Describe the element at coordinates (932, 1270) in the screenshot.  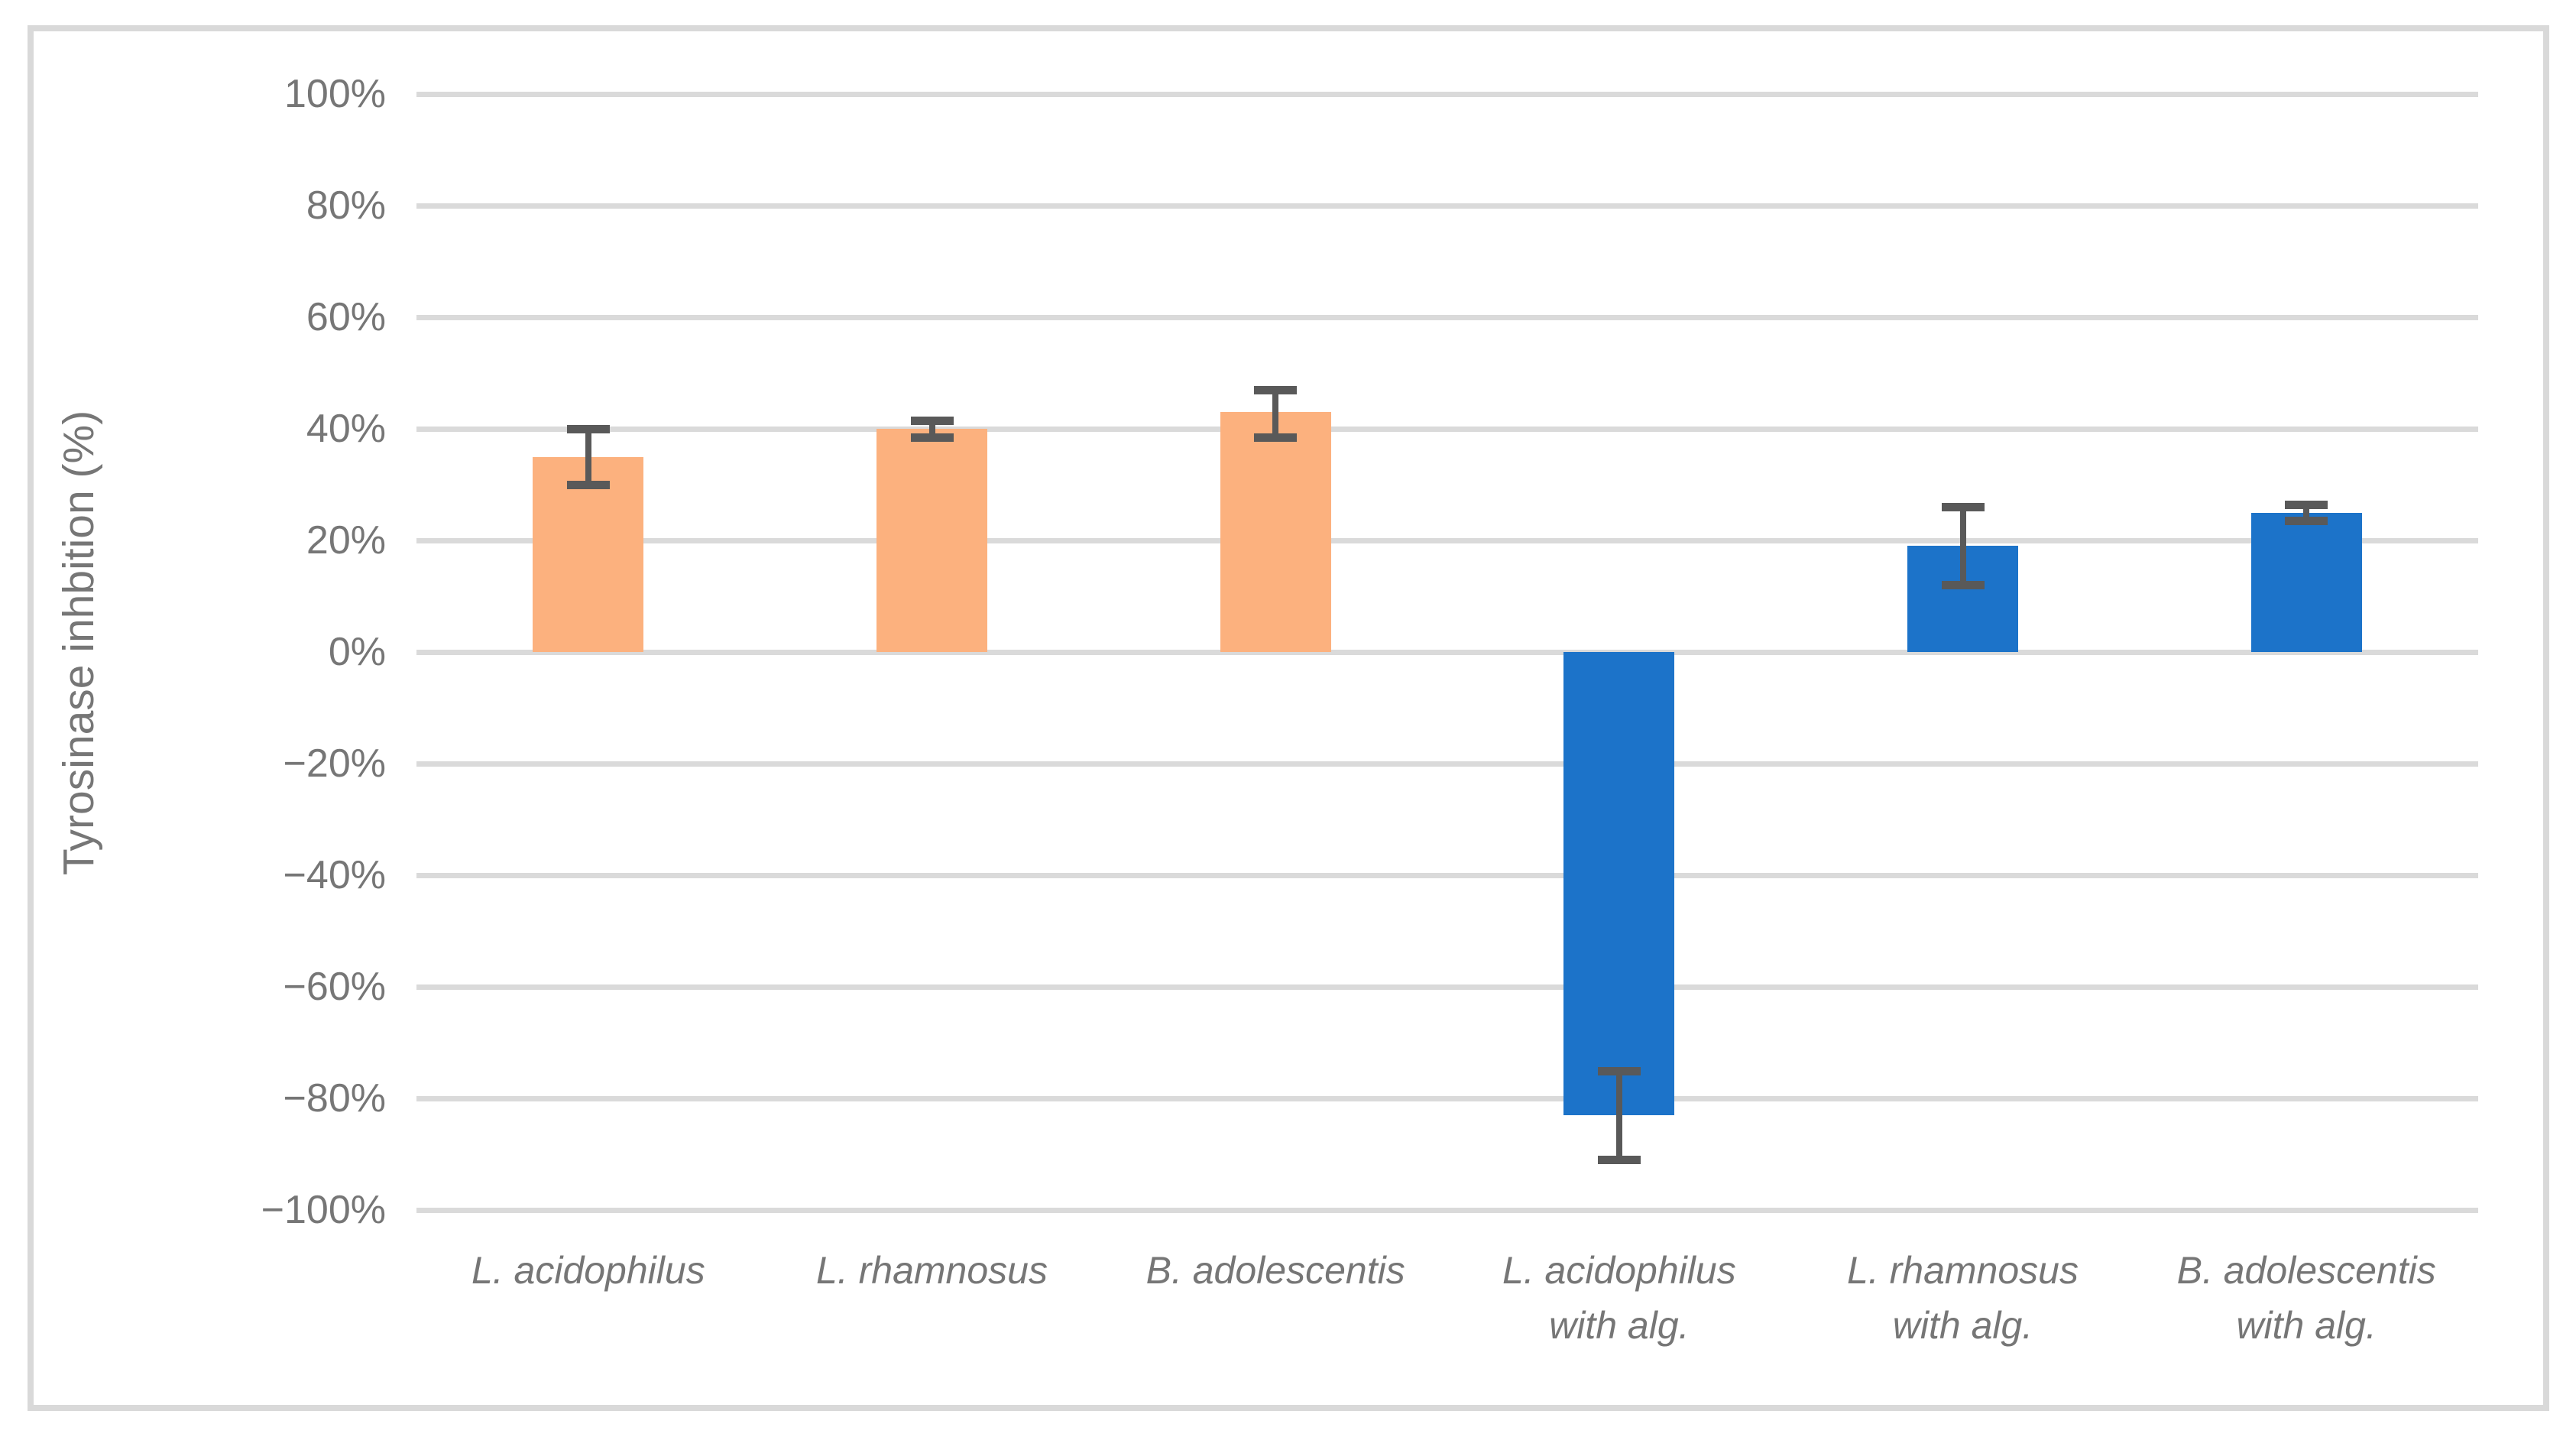
I see `x-category-label: L. rhamnosus` at that location.